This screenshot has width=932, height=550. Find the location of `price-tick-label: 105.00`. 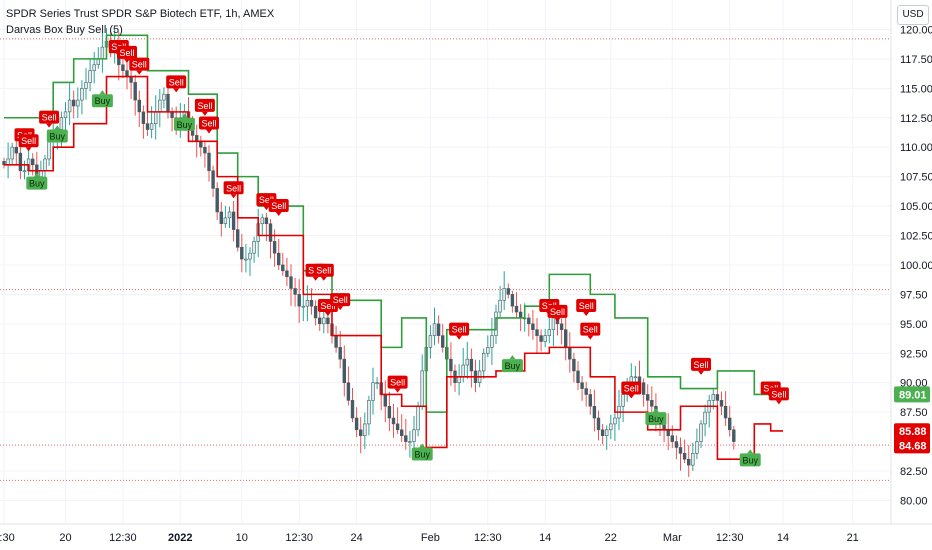

price-tick-label: 105.00 is located at coordinates (916, 207).